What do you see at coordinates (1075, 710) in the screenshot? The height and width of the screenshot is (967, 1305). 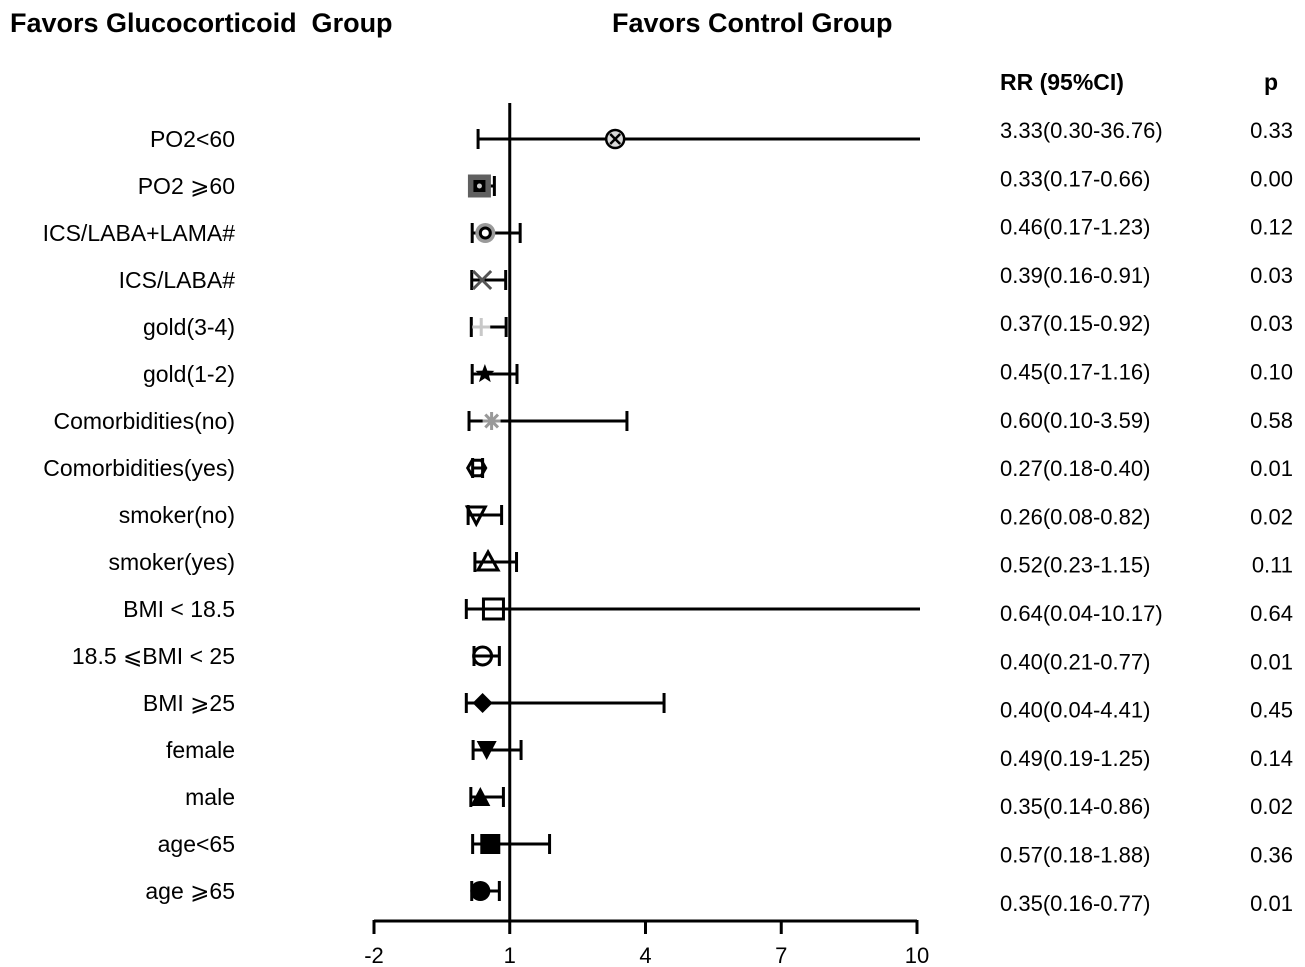 I see `row-rr-ci: 0.40(0.04-4.41)` at bounding box center [1075, 710].